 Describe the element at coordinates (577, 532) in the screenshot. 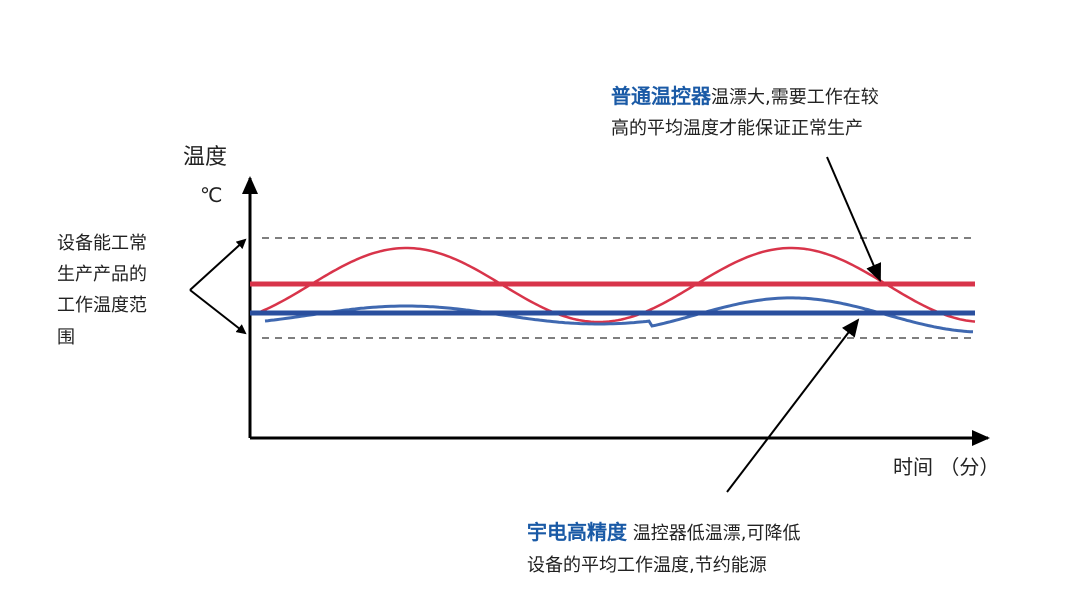

I see `callout-highlight: 宇电高精度` at that location.